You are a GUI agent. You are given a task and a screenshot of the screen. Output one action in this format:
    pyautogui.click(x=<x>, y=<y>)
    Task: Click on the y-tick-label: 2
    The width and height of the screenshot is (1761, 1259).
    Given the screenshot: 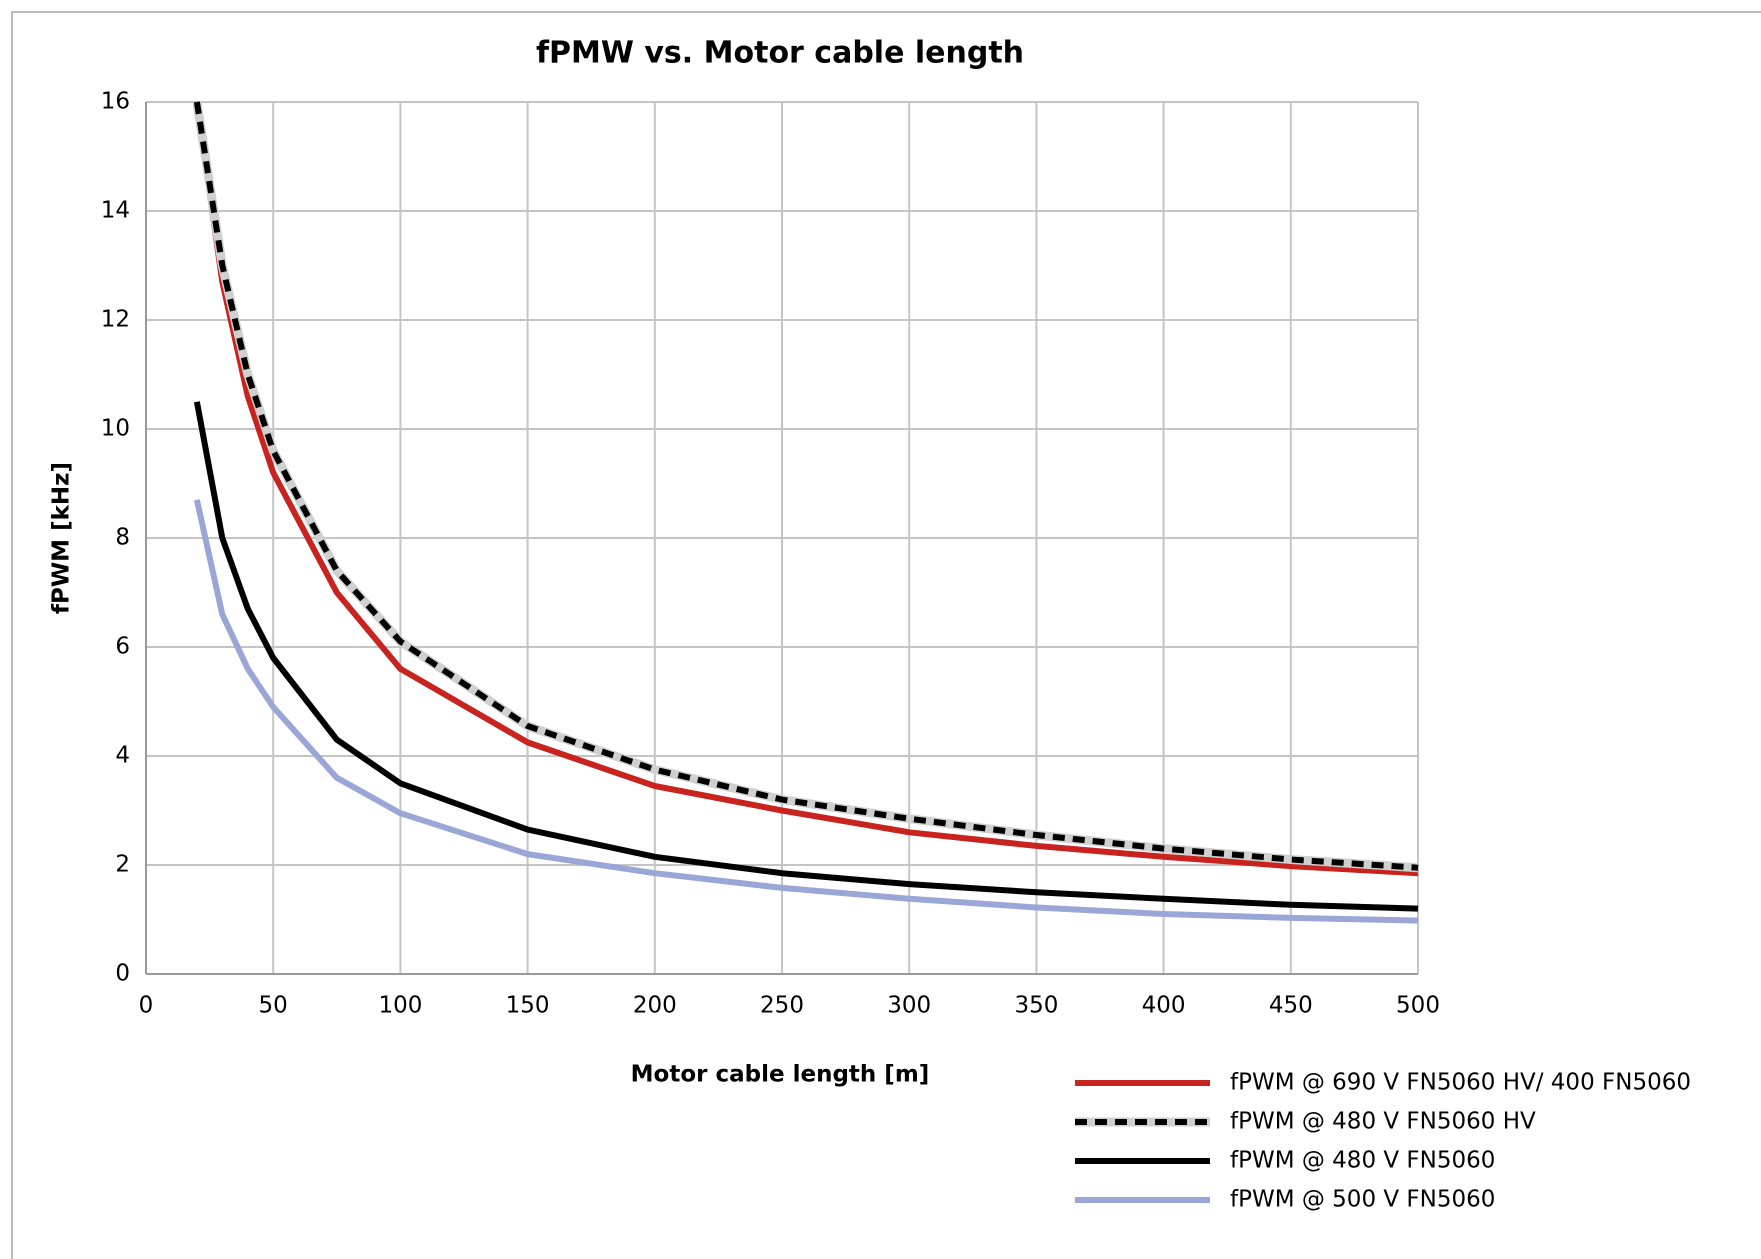 What is the action you would take?
    pyautogui.click(x=122, y=865)
    